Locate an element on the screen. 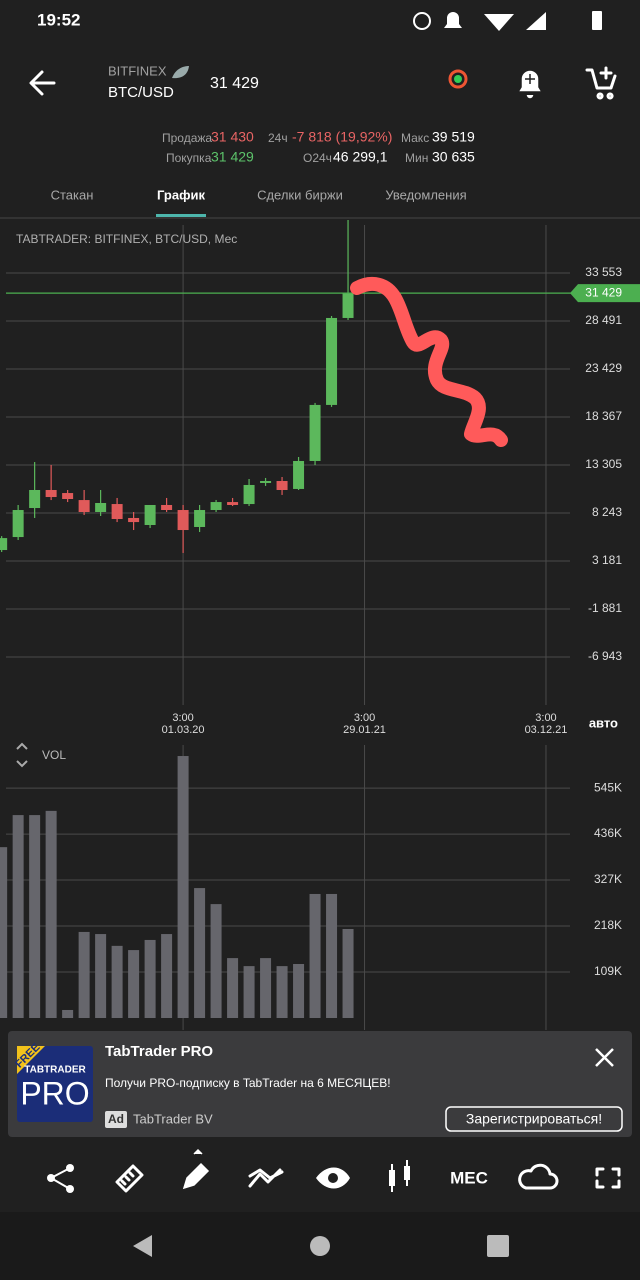  stat-label: Макс is located at coordinates (415, 138).